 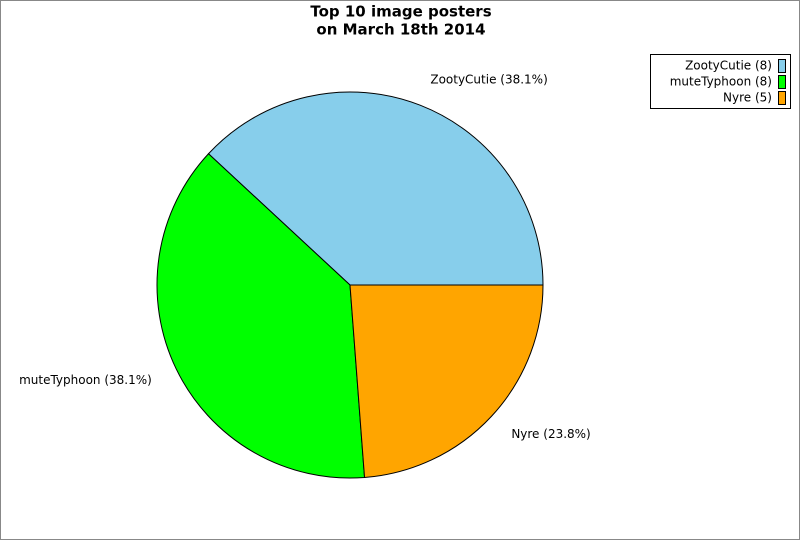 What do you see at coordinates (400, 30) in the screenshot?
I see `chart-title: on March 18th 2014` at bounding box center [400, 30].